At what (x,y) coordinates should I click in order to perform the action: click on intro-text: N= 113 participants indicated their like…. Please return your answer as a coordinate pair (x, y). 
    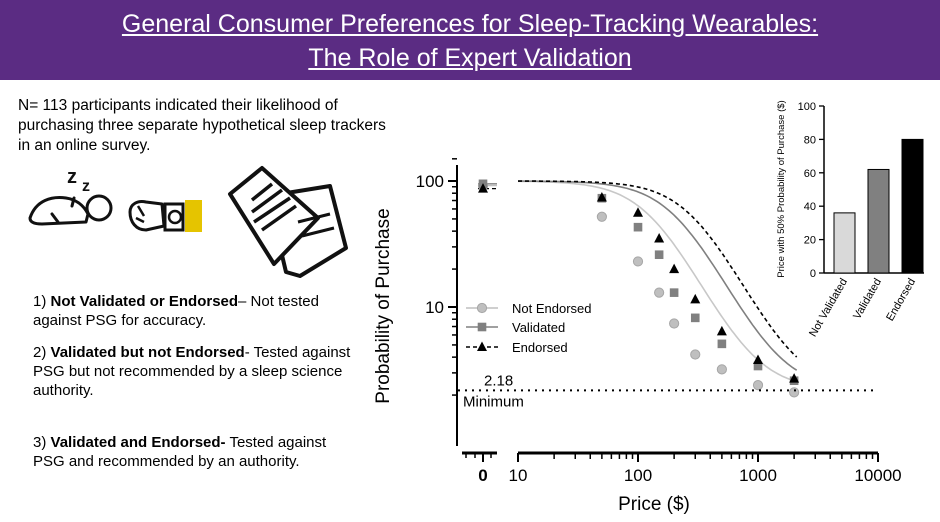
    Looking at the image, I should click on (202, 125).